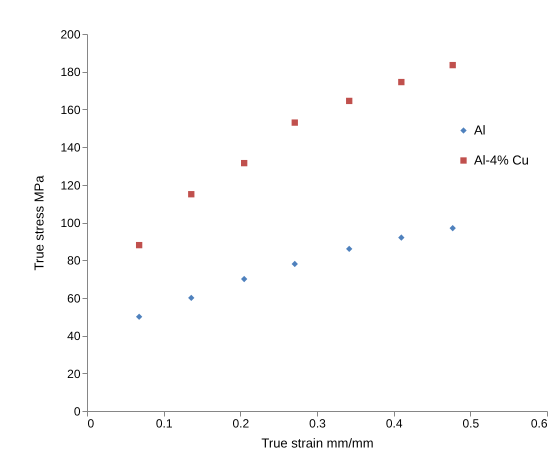 This screenshot has height=464, width=560. I want to click on x-tick-label: 0.4, so click(394, 423).